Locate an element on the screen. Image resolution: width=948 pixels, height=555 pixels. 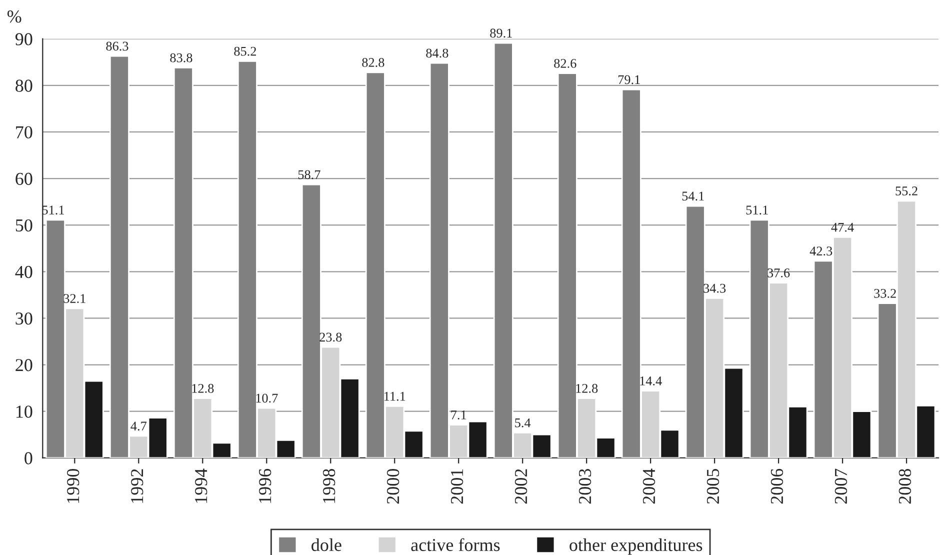
x-tick-label: 2005 is located at coordinates (713, 486).